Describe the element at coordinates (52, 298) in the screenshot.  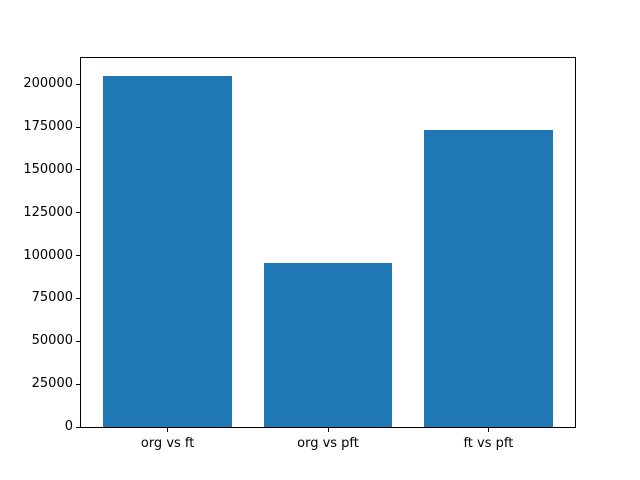
I see `y-tick-label: 75000` at that location.